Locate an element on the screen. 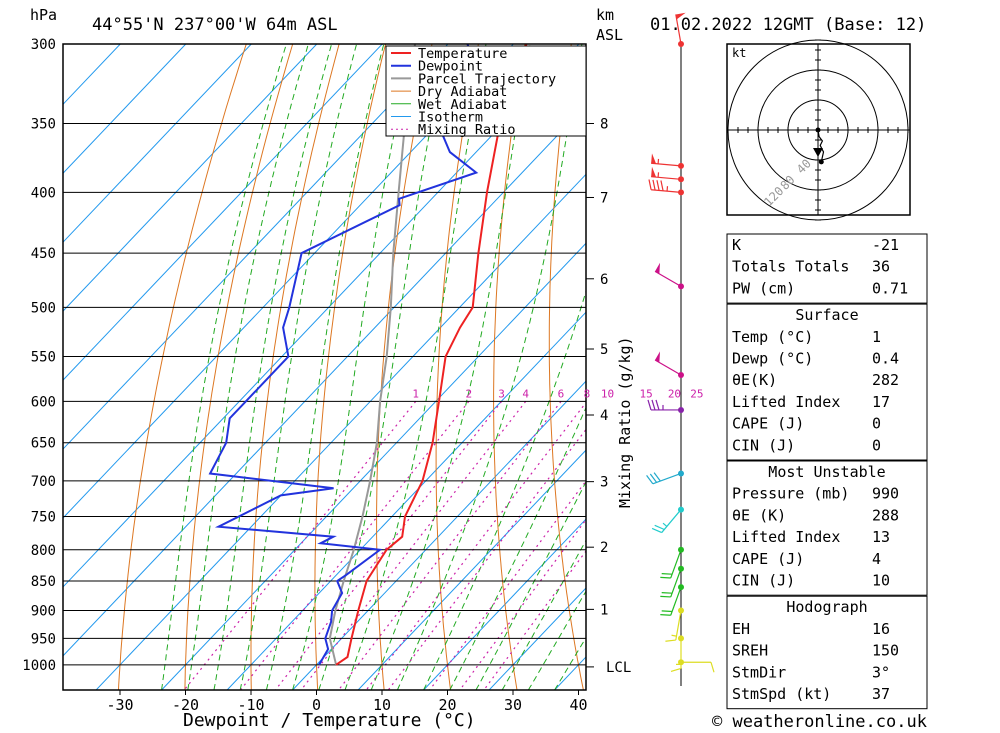  index-value: 282 is located at coordinates (885, 380).